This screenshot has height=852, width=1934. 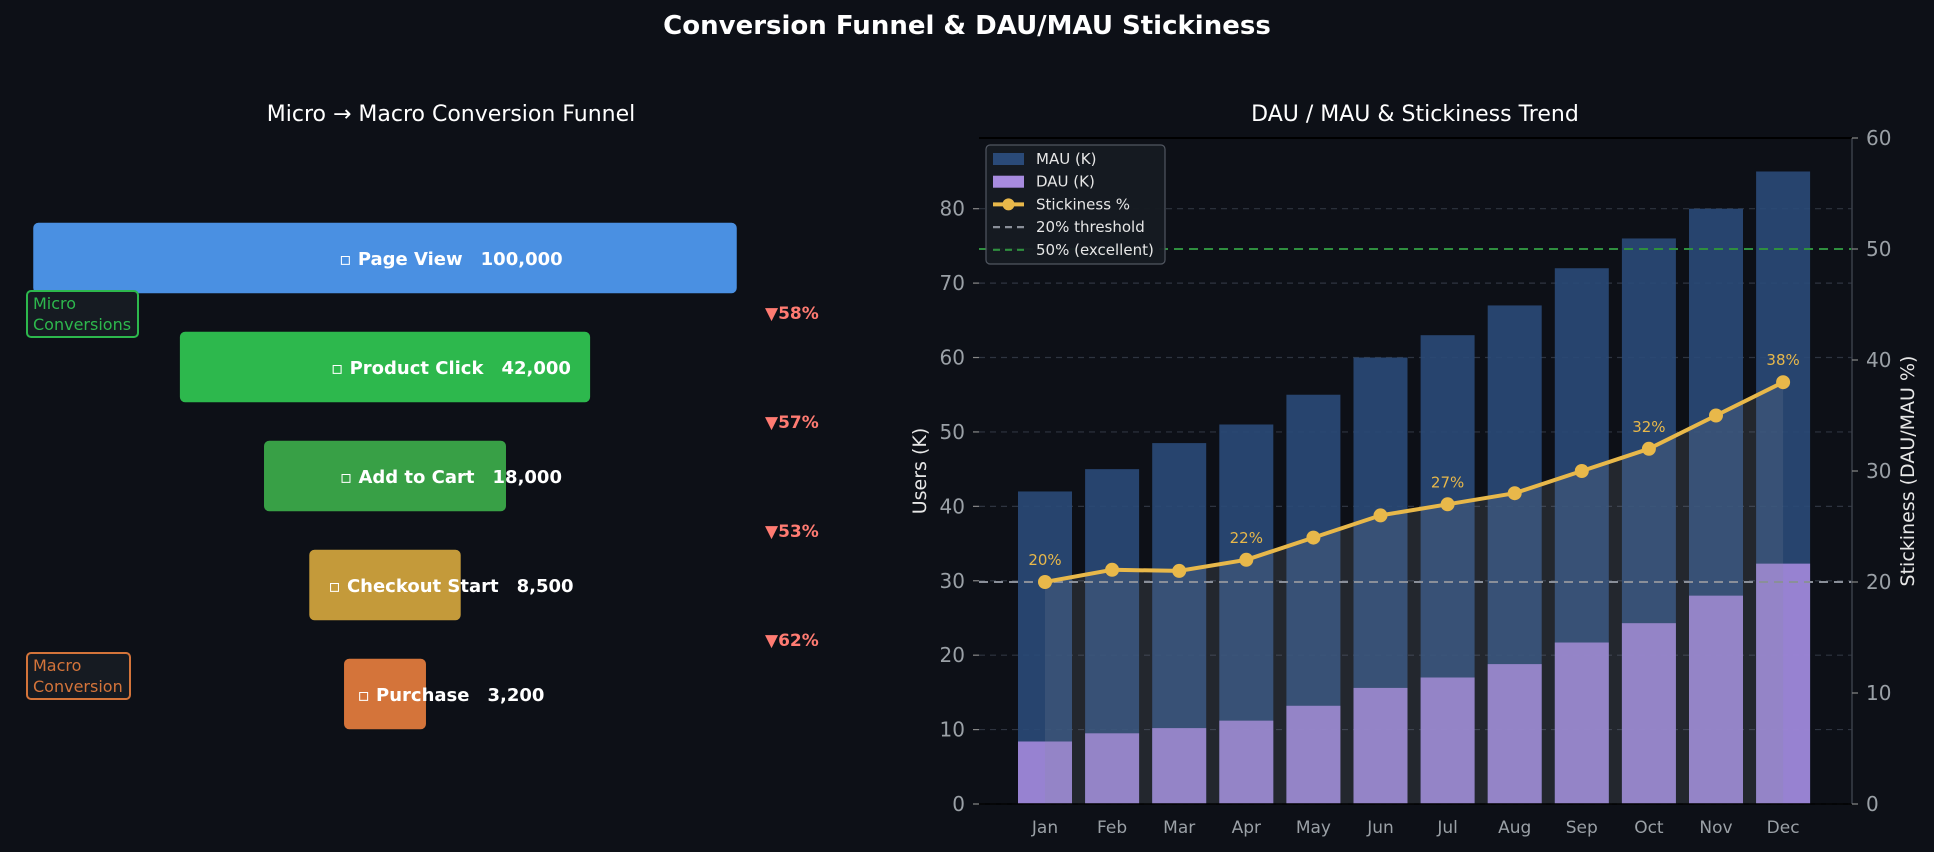 What do you see at coordinates (1715, 828) in the screenshot?
I see `xtick-label: Nov` at bounding box center [1715, 828].